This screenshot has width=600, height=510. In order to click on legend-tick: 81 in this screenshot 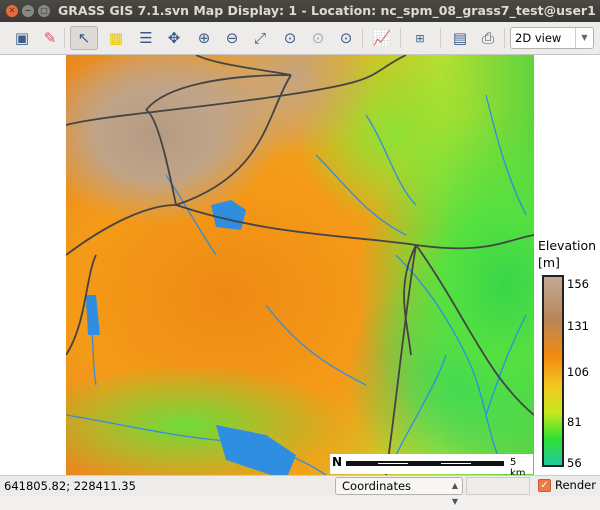, I will do `click(574, 422)`.